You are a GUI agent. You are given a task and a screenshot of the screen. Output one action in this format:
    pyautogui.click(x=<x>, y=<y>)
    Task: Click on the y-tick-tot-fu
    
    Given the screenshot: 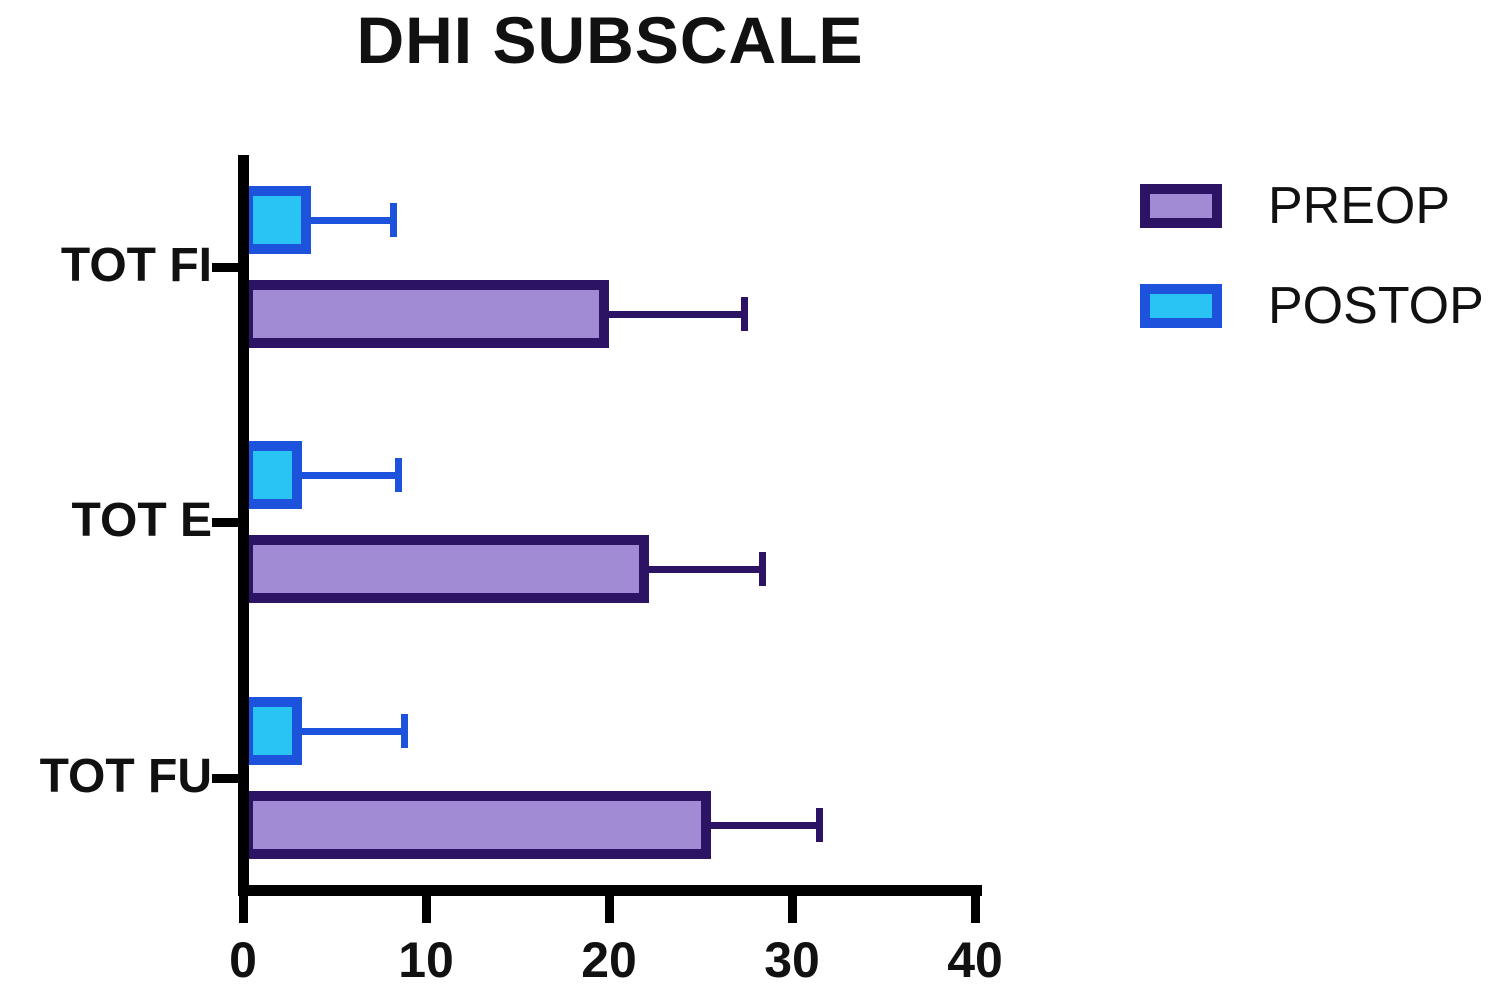 What is the action you would take?
    pyautogui.click(x=225, y=778)
    